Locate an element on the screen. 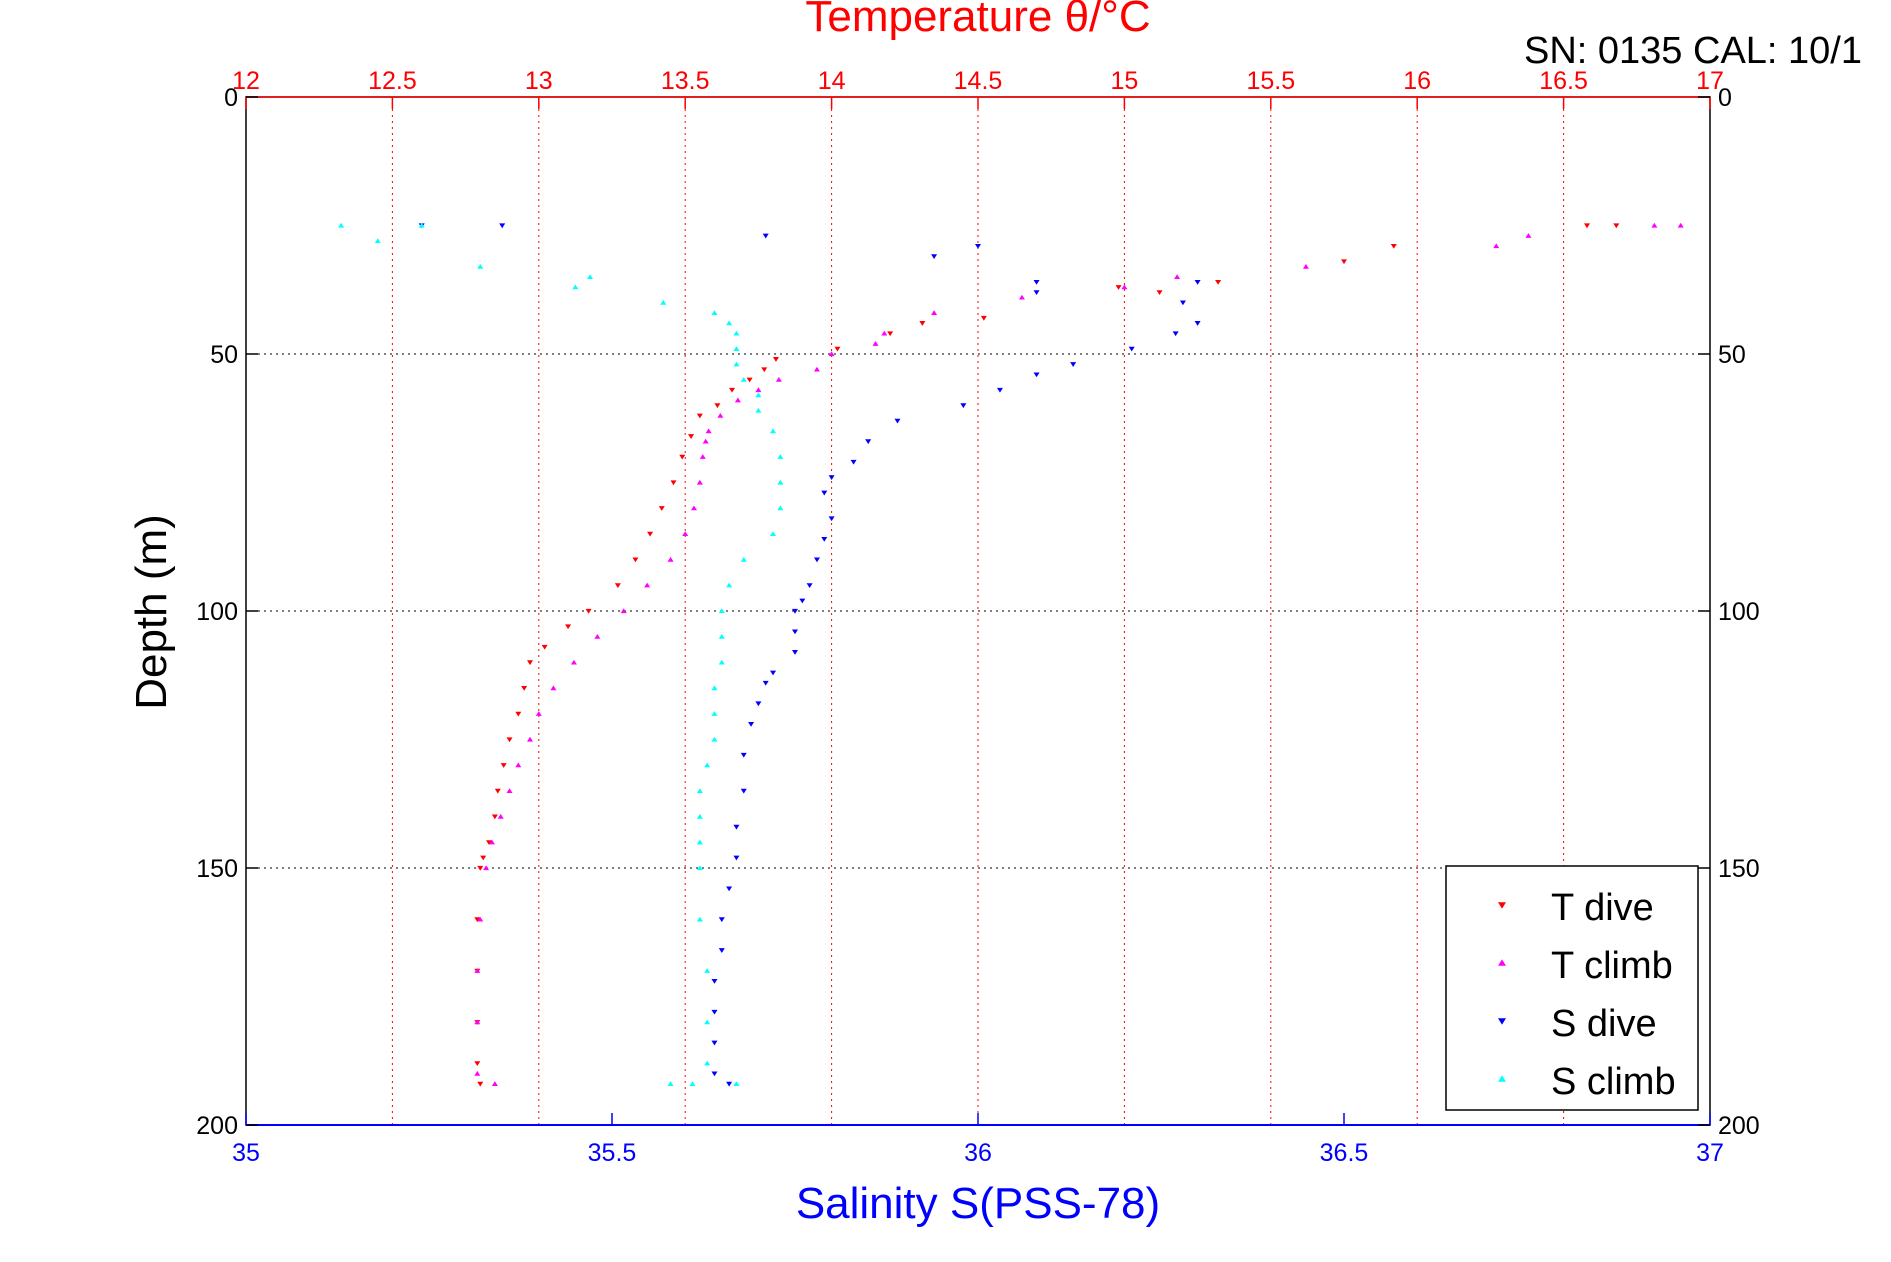 The width and height of the screenshot is (1891, 1262). temperature-tick-label: 16 is located at coordinates (1417, 81).